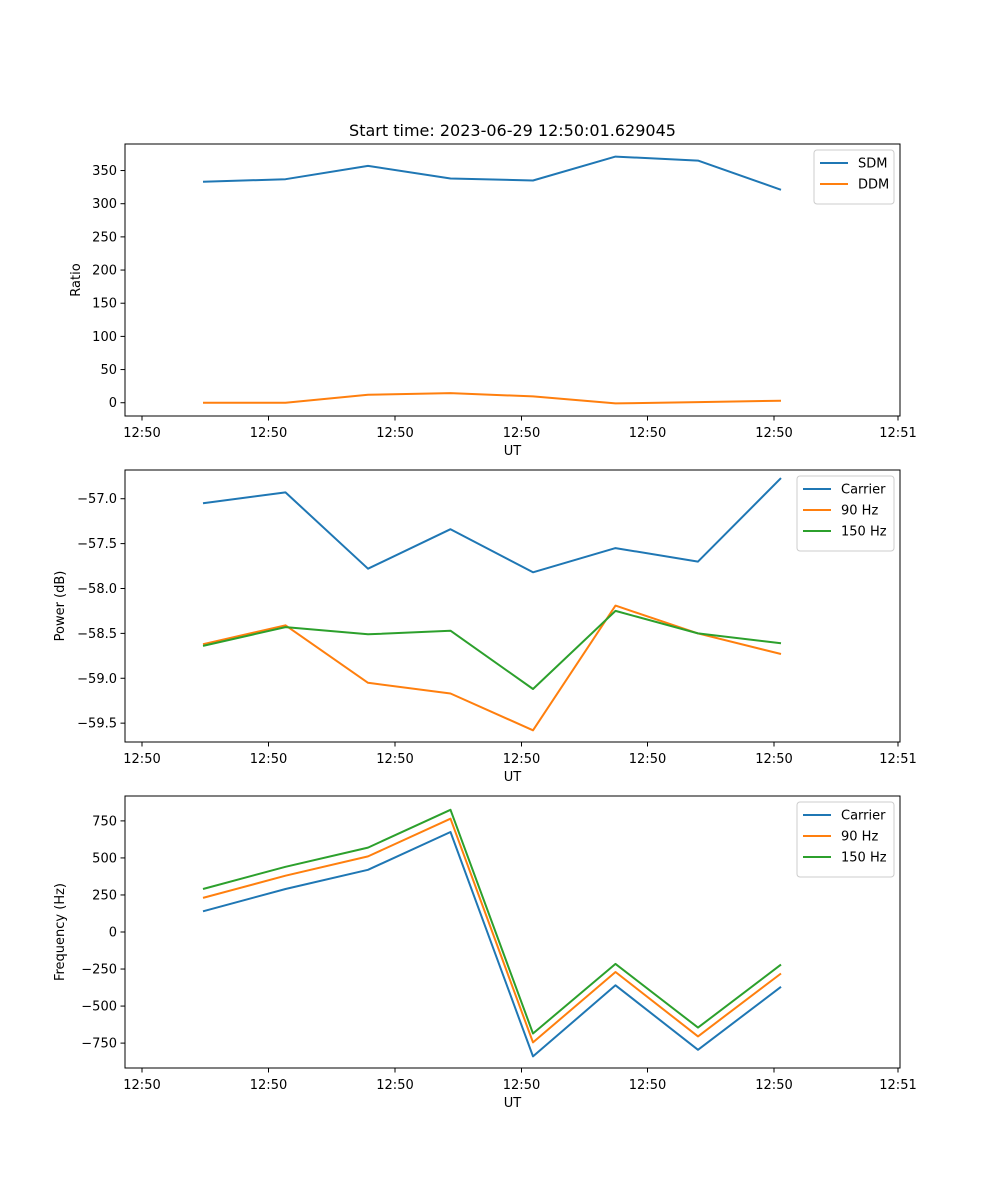 Image resolution: width=1000 pixels, height=1200 pixels. I want to click on y-tick-label: −57.0, so click(97, 499).